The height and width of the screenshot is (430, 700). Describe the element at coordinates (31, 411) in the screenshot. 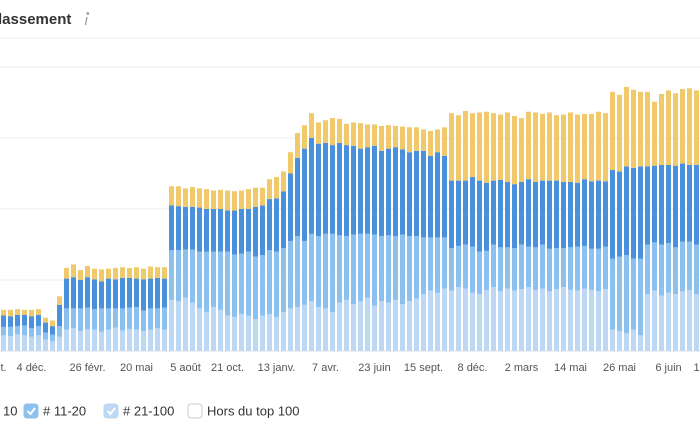

I see `legend-checkbox` at that location.